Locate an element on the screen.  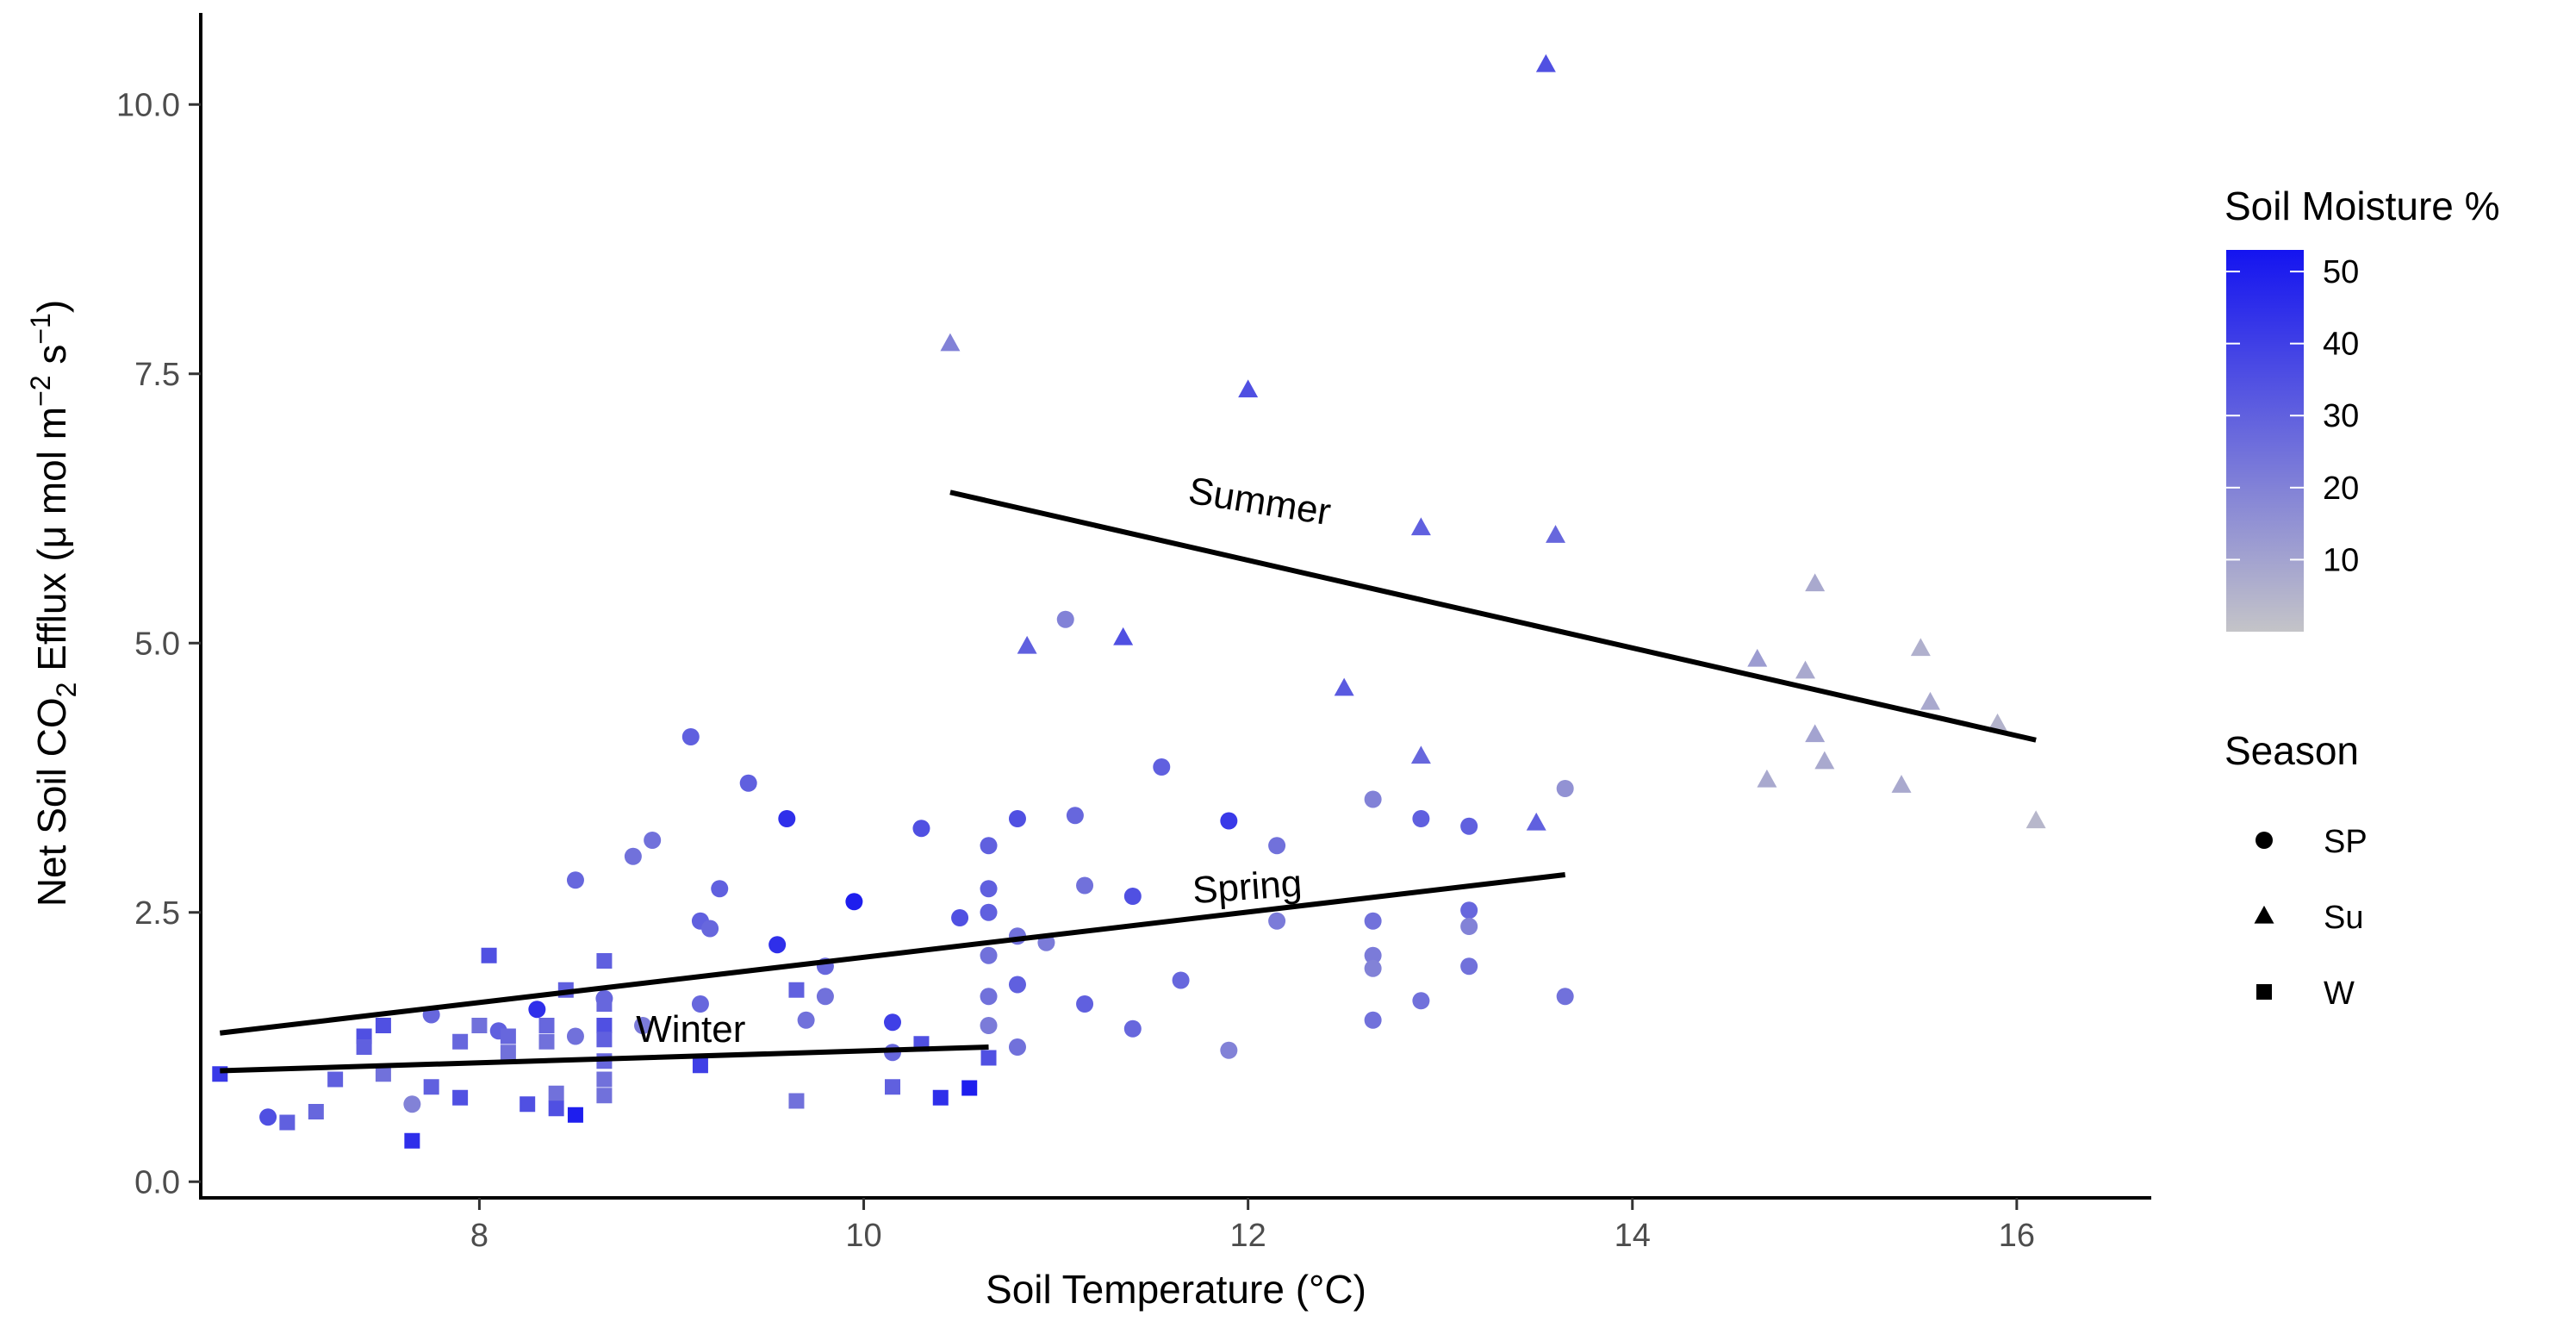
colorbar-tick-label: 20 is located at coordinates (2341, 489).